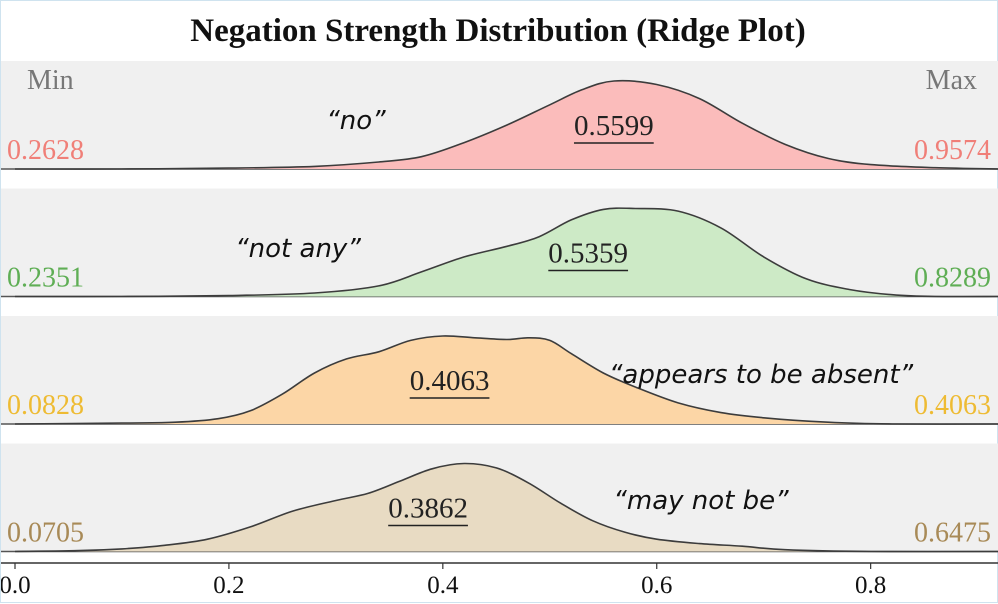  I want to click on min-value-label: 0.0828, so click(45, 405).